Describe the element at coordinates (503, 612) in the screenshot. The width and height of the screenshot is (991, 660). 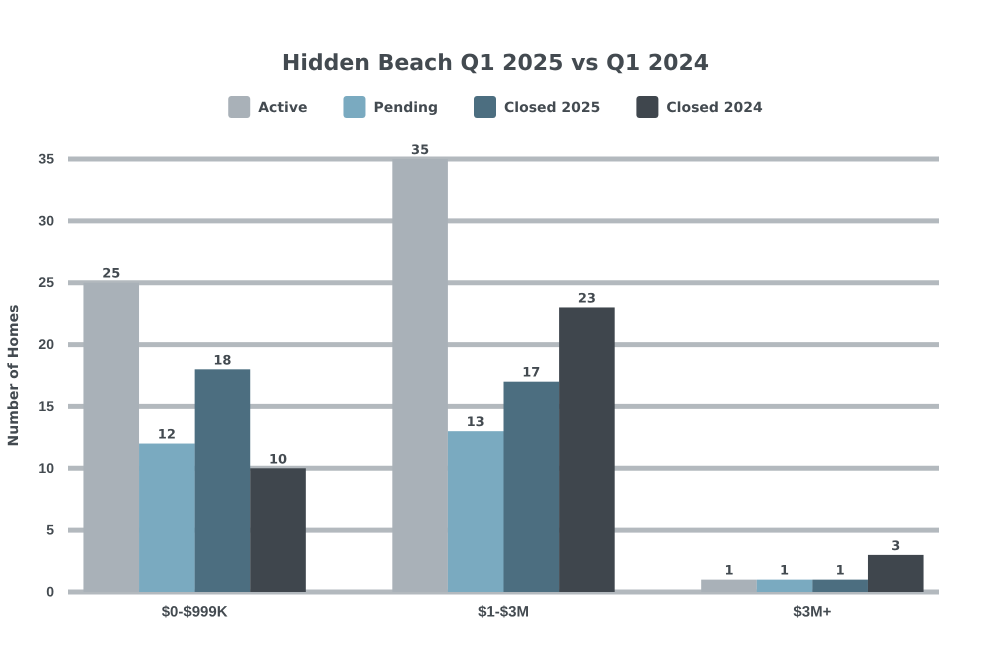
I see `x-tick-label: $1-$3M` at that location.